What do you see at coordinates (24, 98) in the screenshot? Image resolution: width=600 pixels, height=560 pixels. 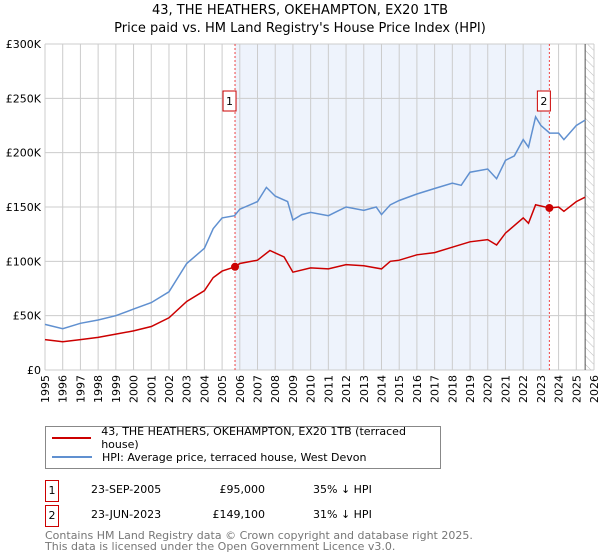 I see `y-tick-label: £250K` at bounding box center [24, 98].